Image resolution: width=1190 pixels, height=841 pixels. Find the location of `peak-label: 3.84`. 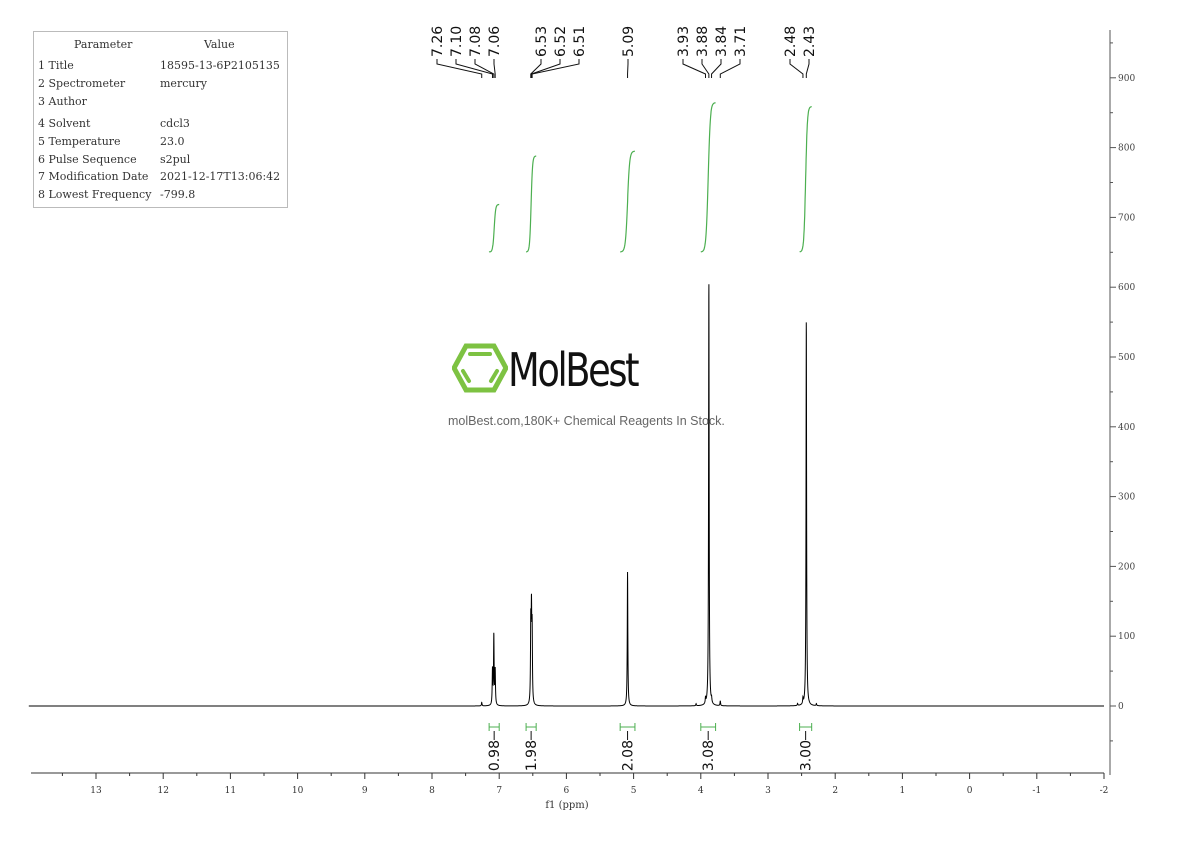

peak-label: 3.84 is located at coordinates (722, 41).